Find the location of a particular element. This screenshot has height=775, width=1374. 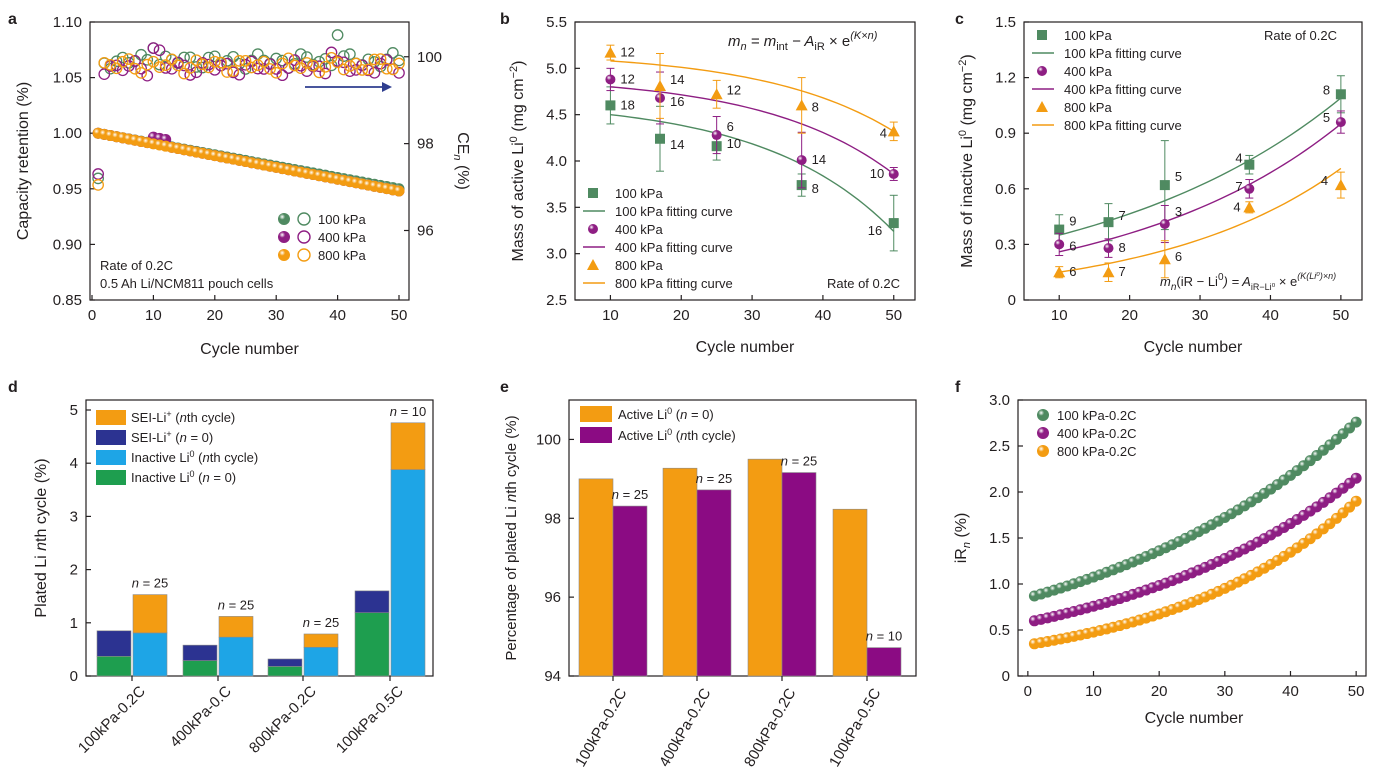

panel-d-xtick-label: 800kPa-0.2C is located at coordinates (283, 720).